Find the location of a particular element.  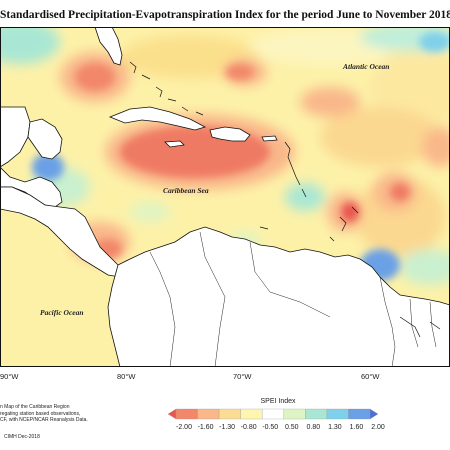

legend-tick-label: 2.00 is located at coordinates (378, 427).